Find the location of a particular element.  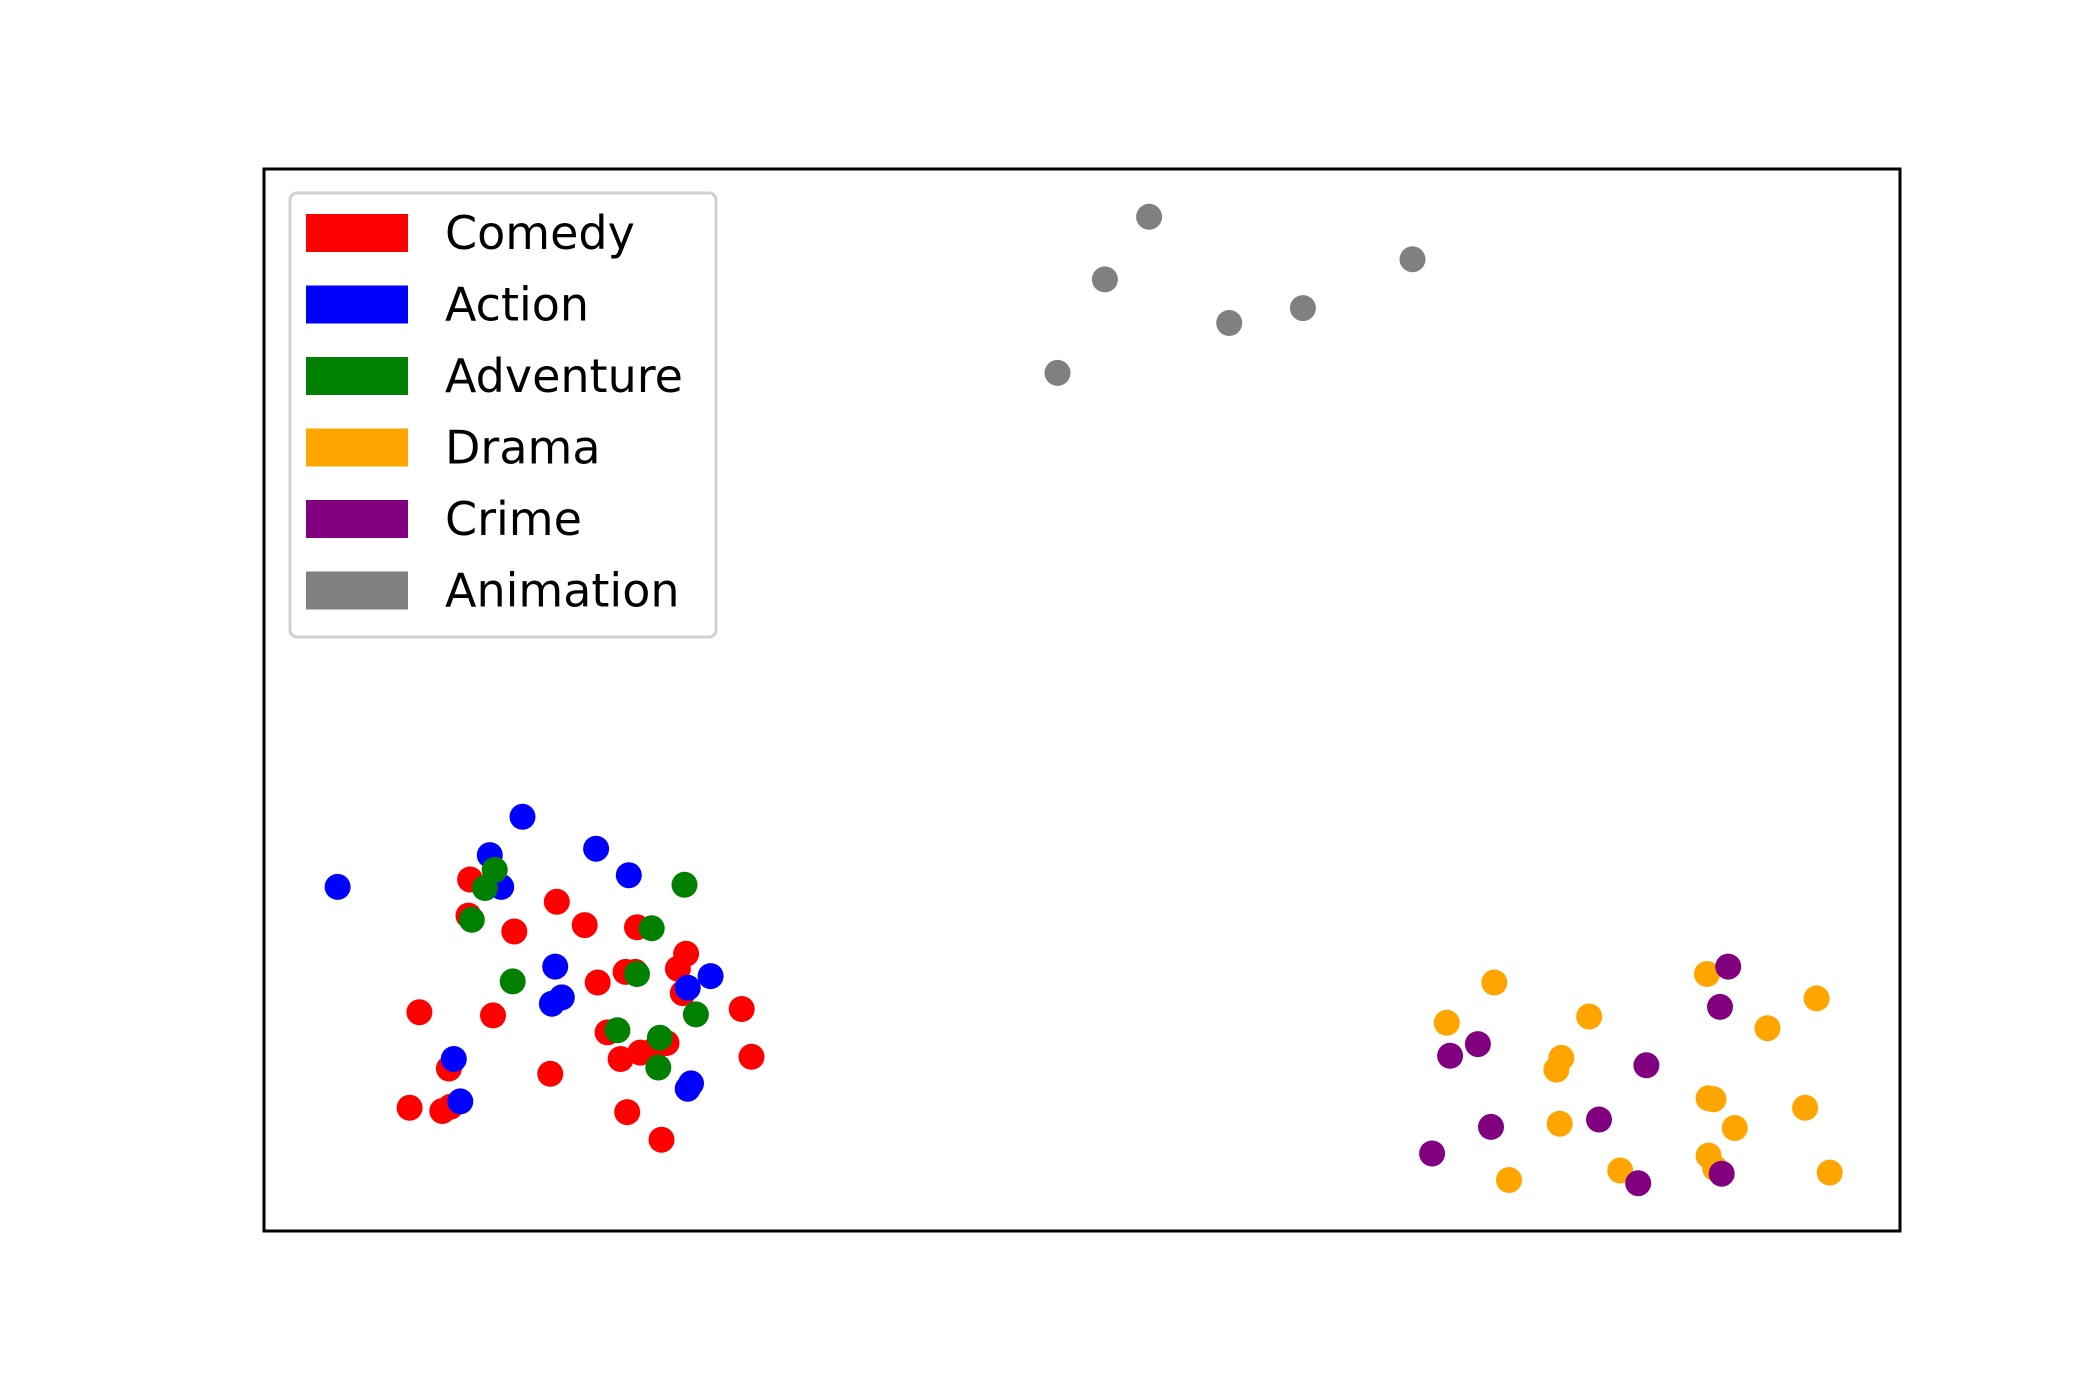

legend-swatch-animation is located at coordinates (357, 590).